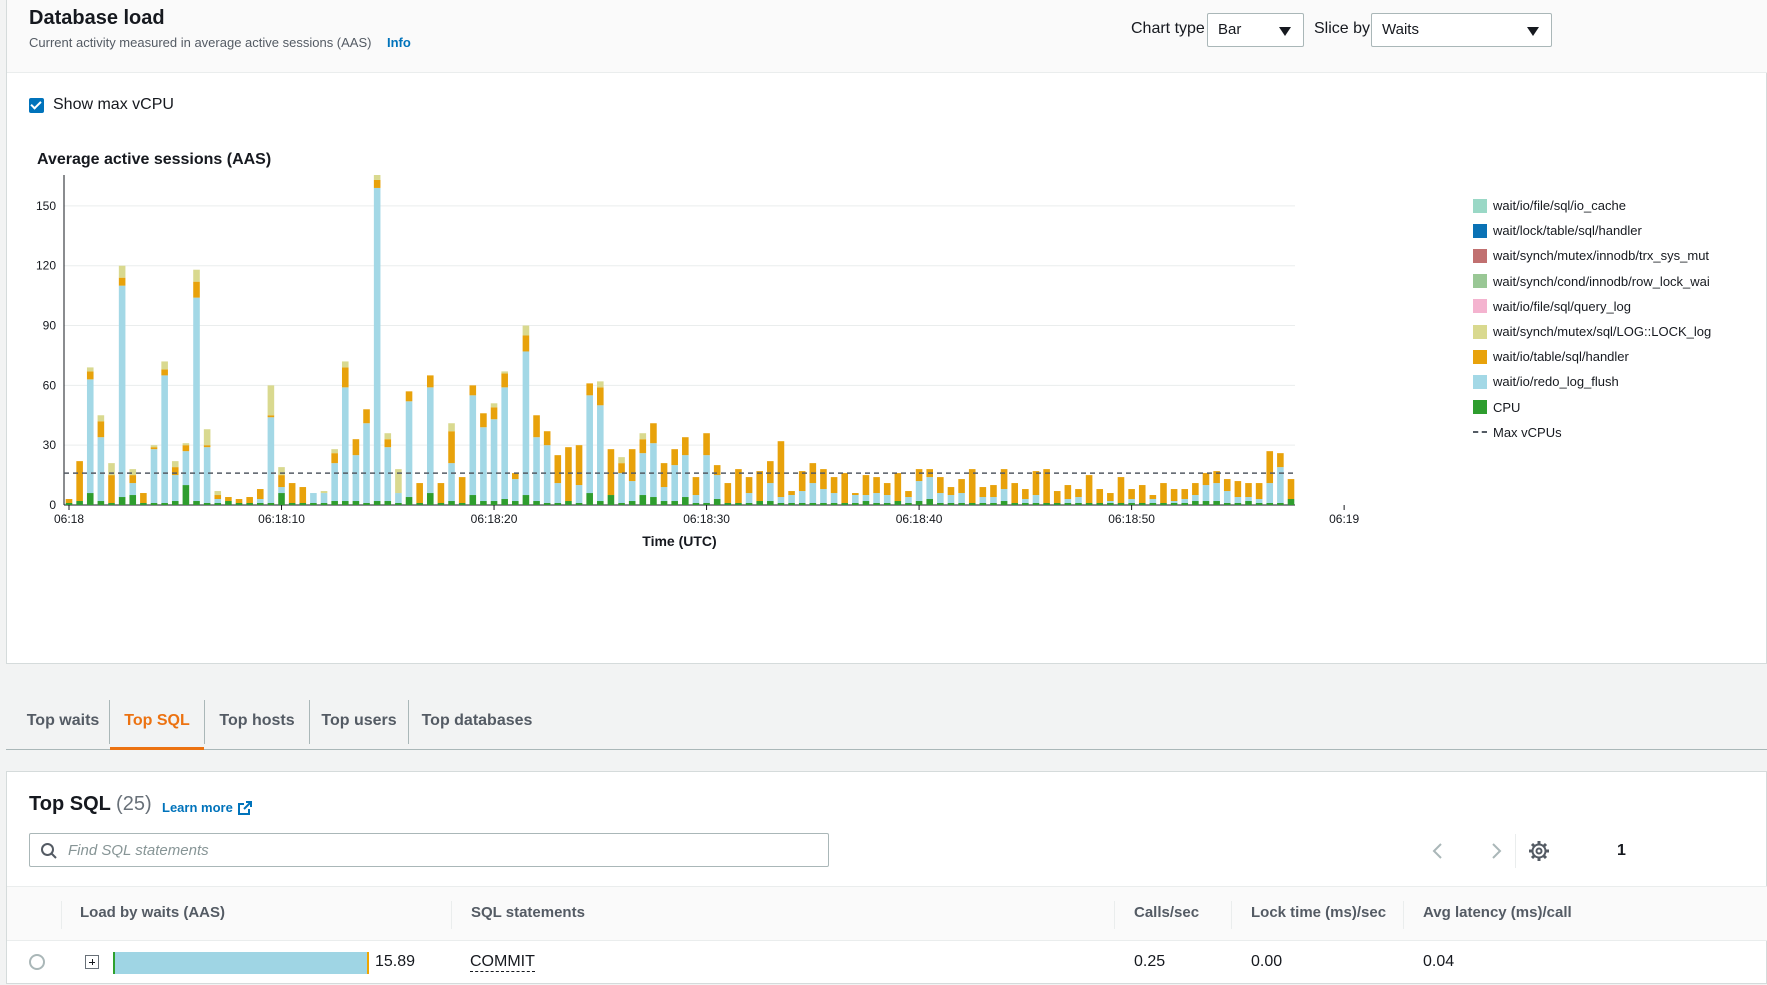  Describe the element at coordinates (441, 850) in the screenshot. I see `sql-search-input` at that location.